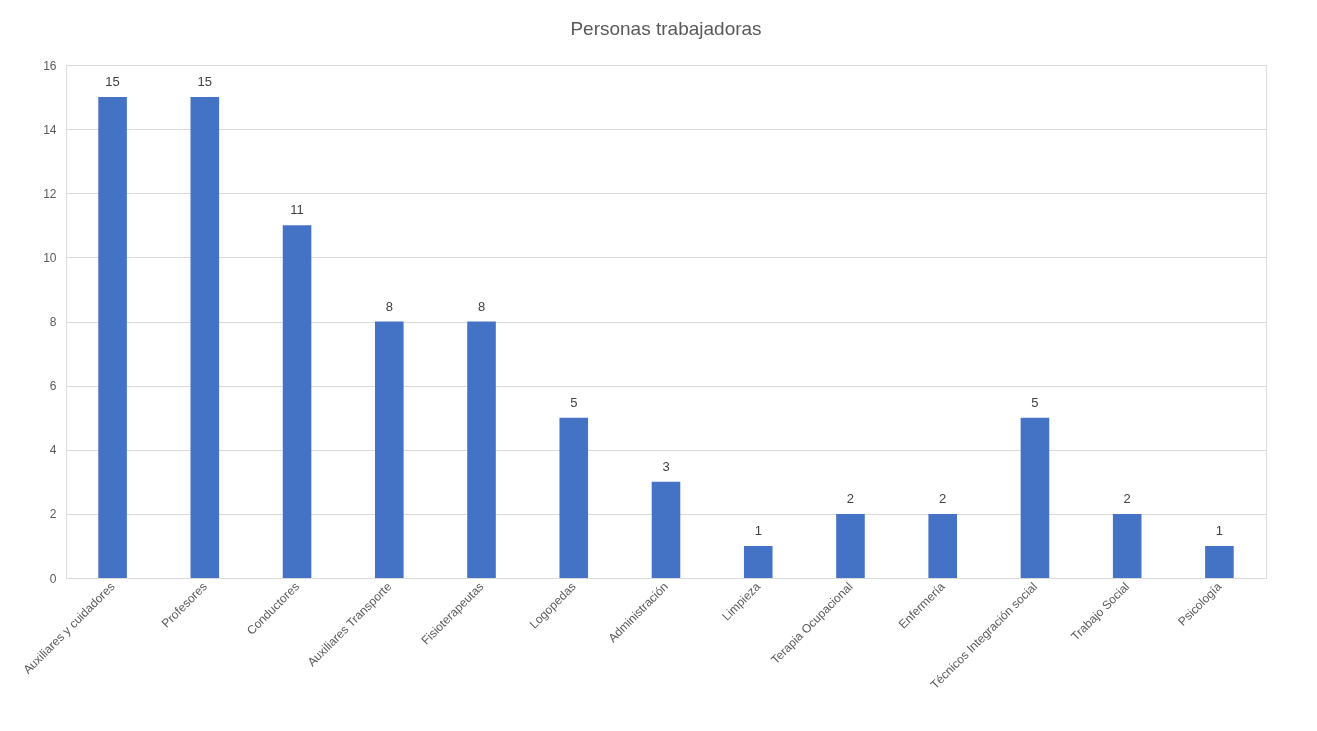 Image resolution: width=1317 pixels, height=731 pixels. Describe the element at coordinates (50, 65) in the screenshot. I see `y-tick-label: 16` at that location.